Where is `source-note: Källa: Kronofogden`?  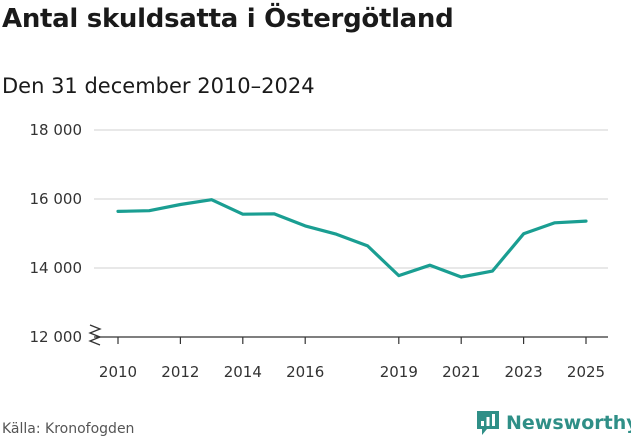 source-note: Källa: Kronofogden is located at coordinates (68, 429).